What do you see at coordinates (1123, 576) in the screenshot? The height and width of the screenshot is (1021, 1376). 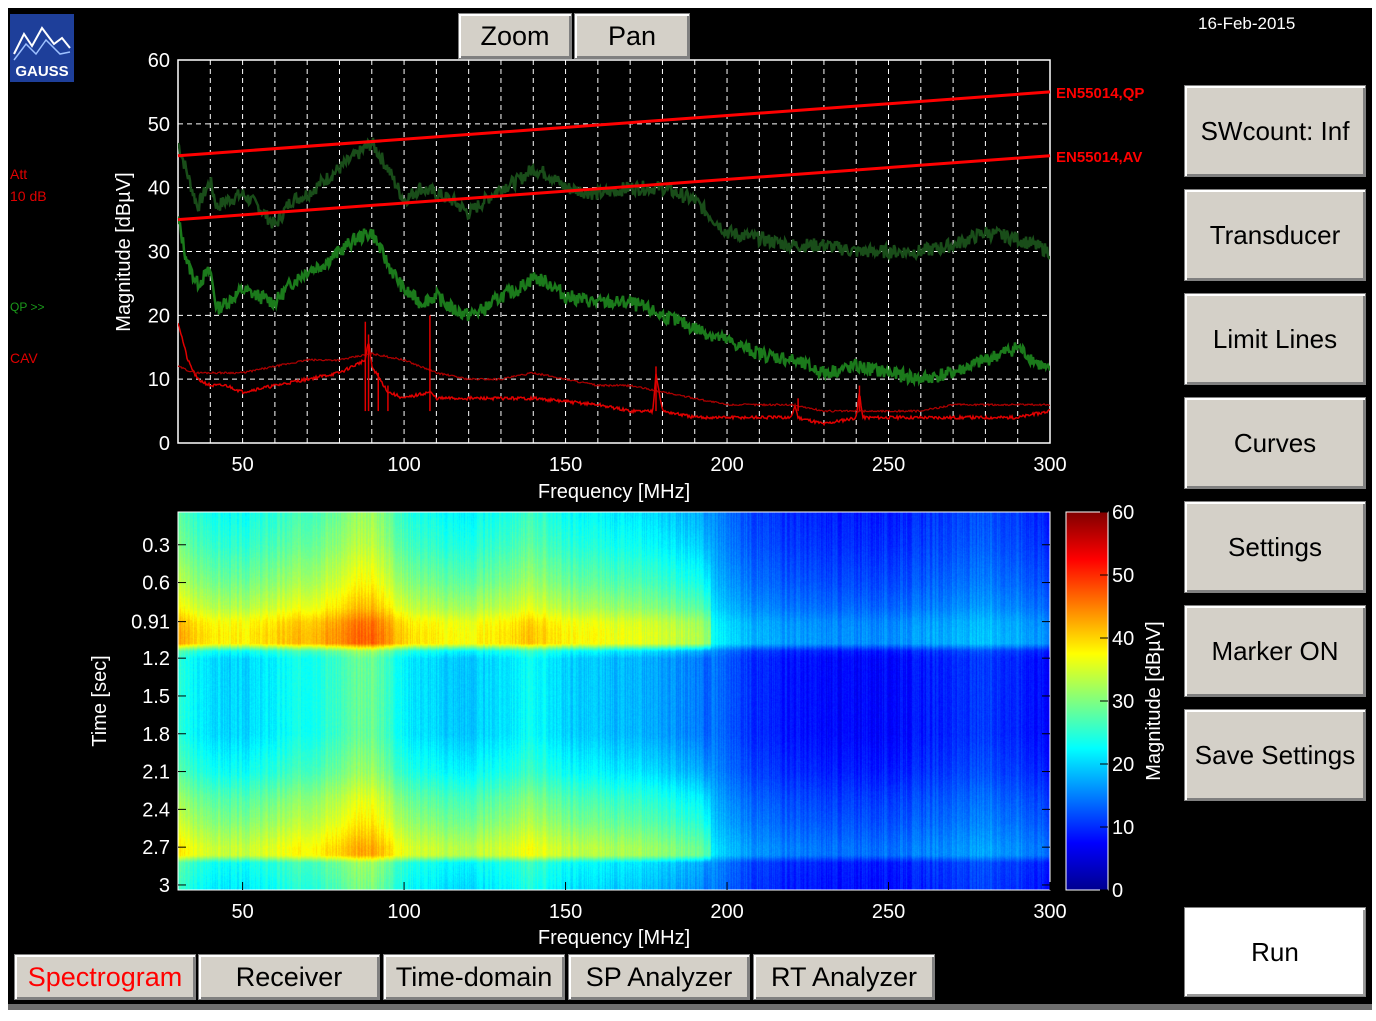 I see `colorbar-tick-label: 50` at bounding box center [1123, 576].